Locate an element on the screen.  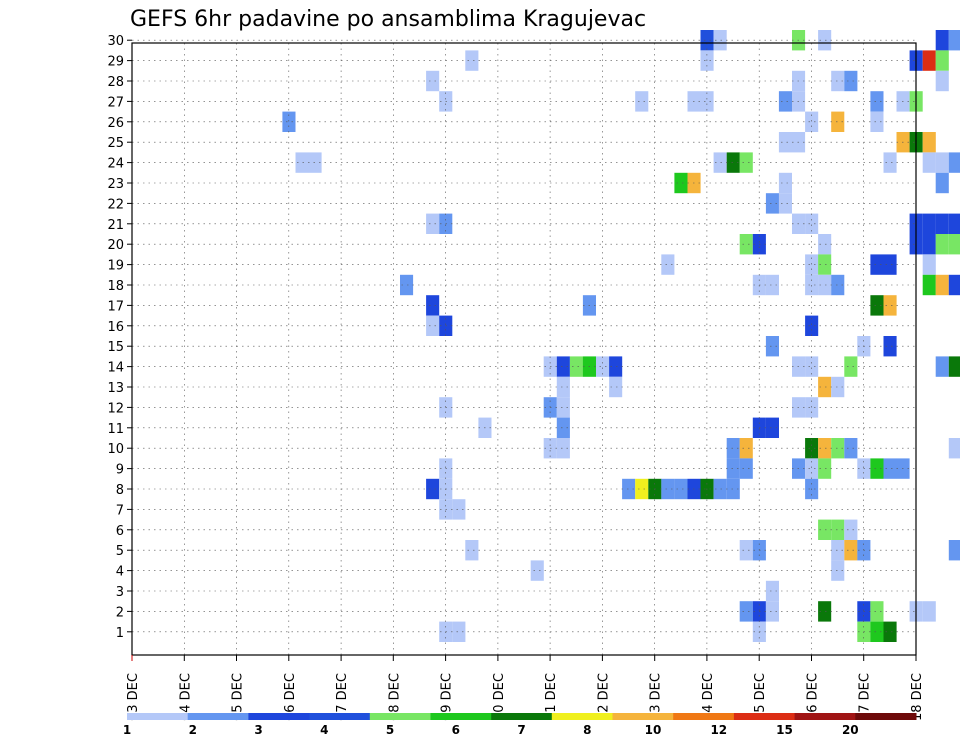
y-tick-label: 30 is located at coordinates (115, 41).